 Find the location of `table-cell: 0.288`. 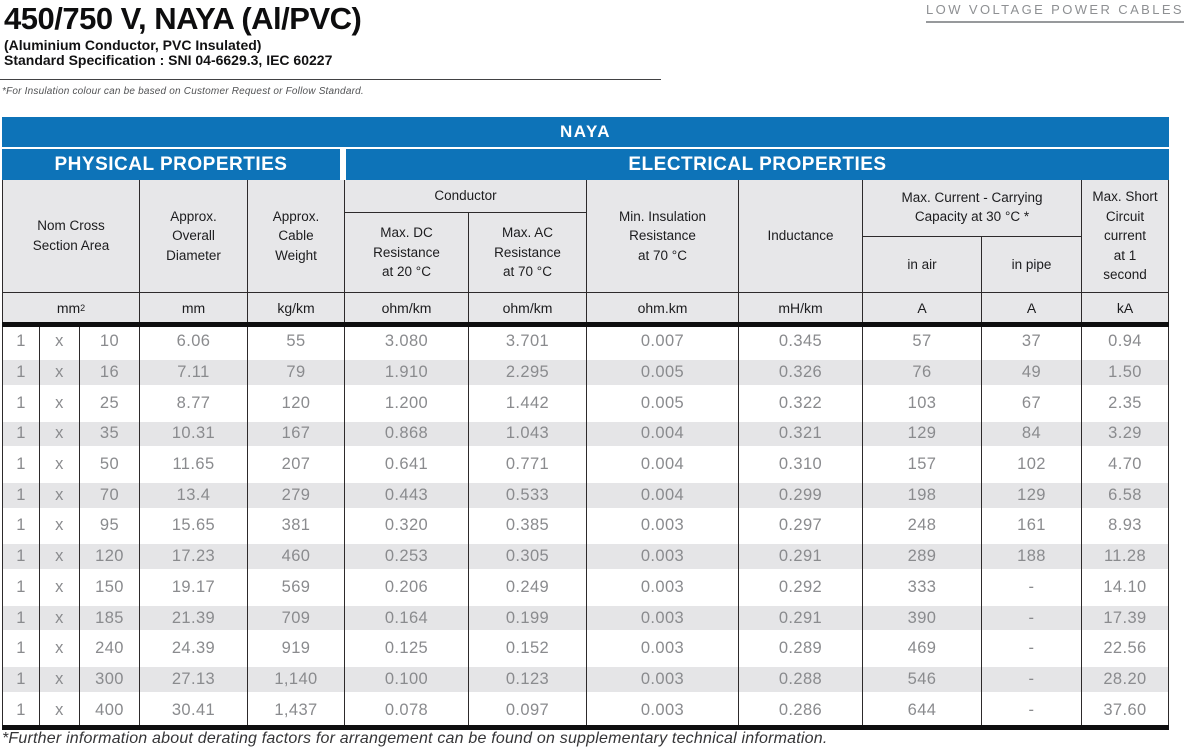

table-cell: 0.288 is located at coordinates (801, 679).